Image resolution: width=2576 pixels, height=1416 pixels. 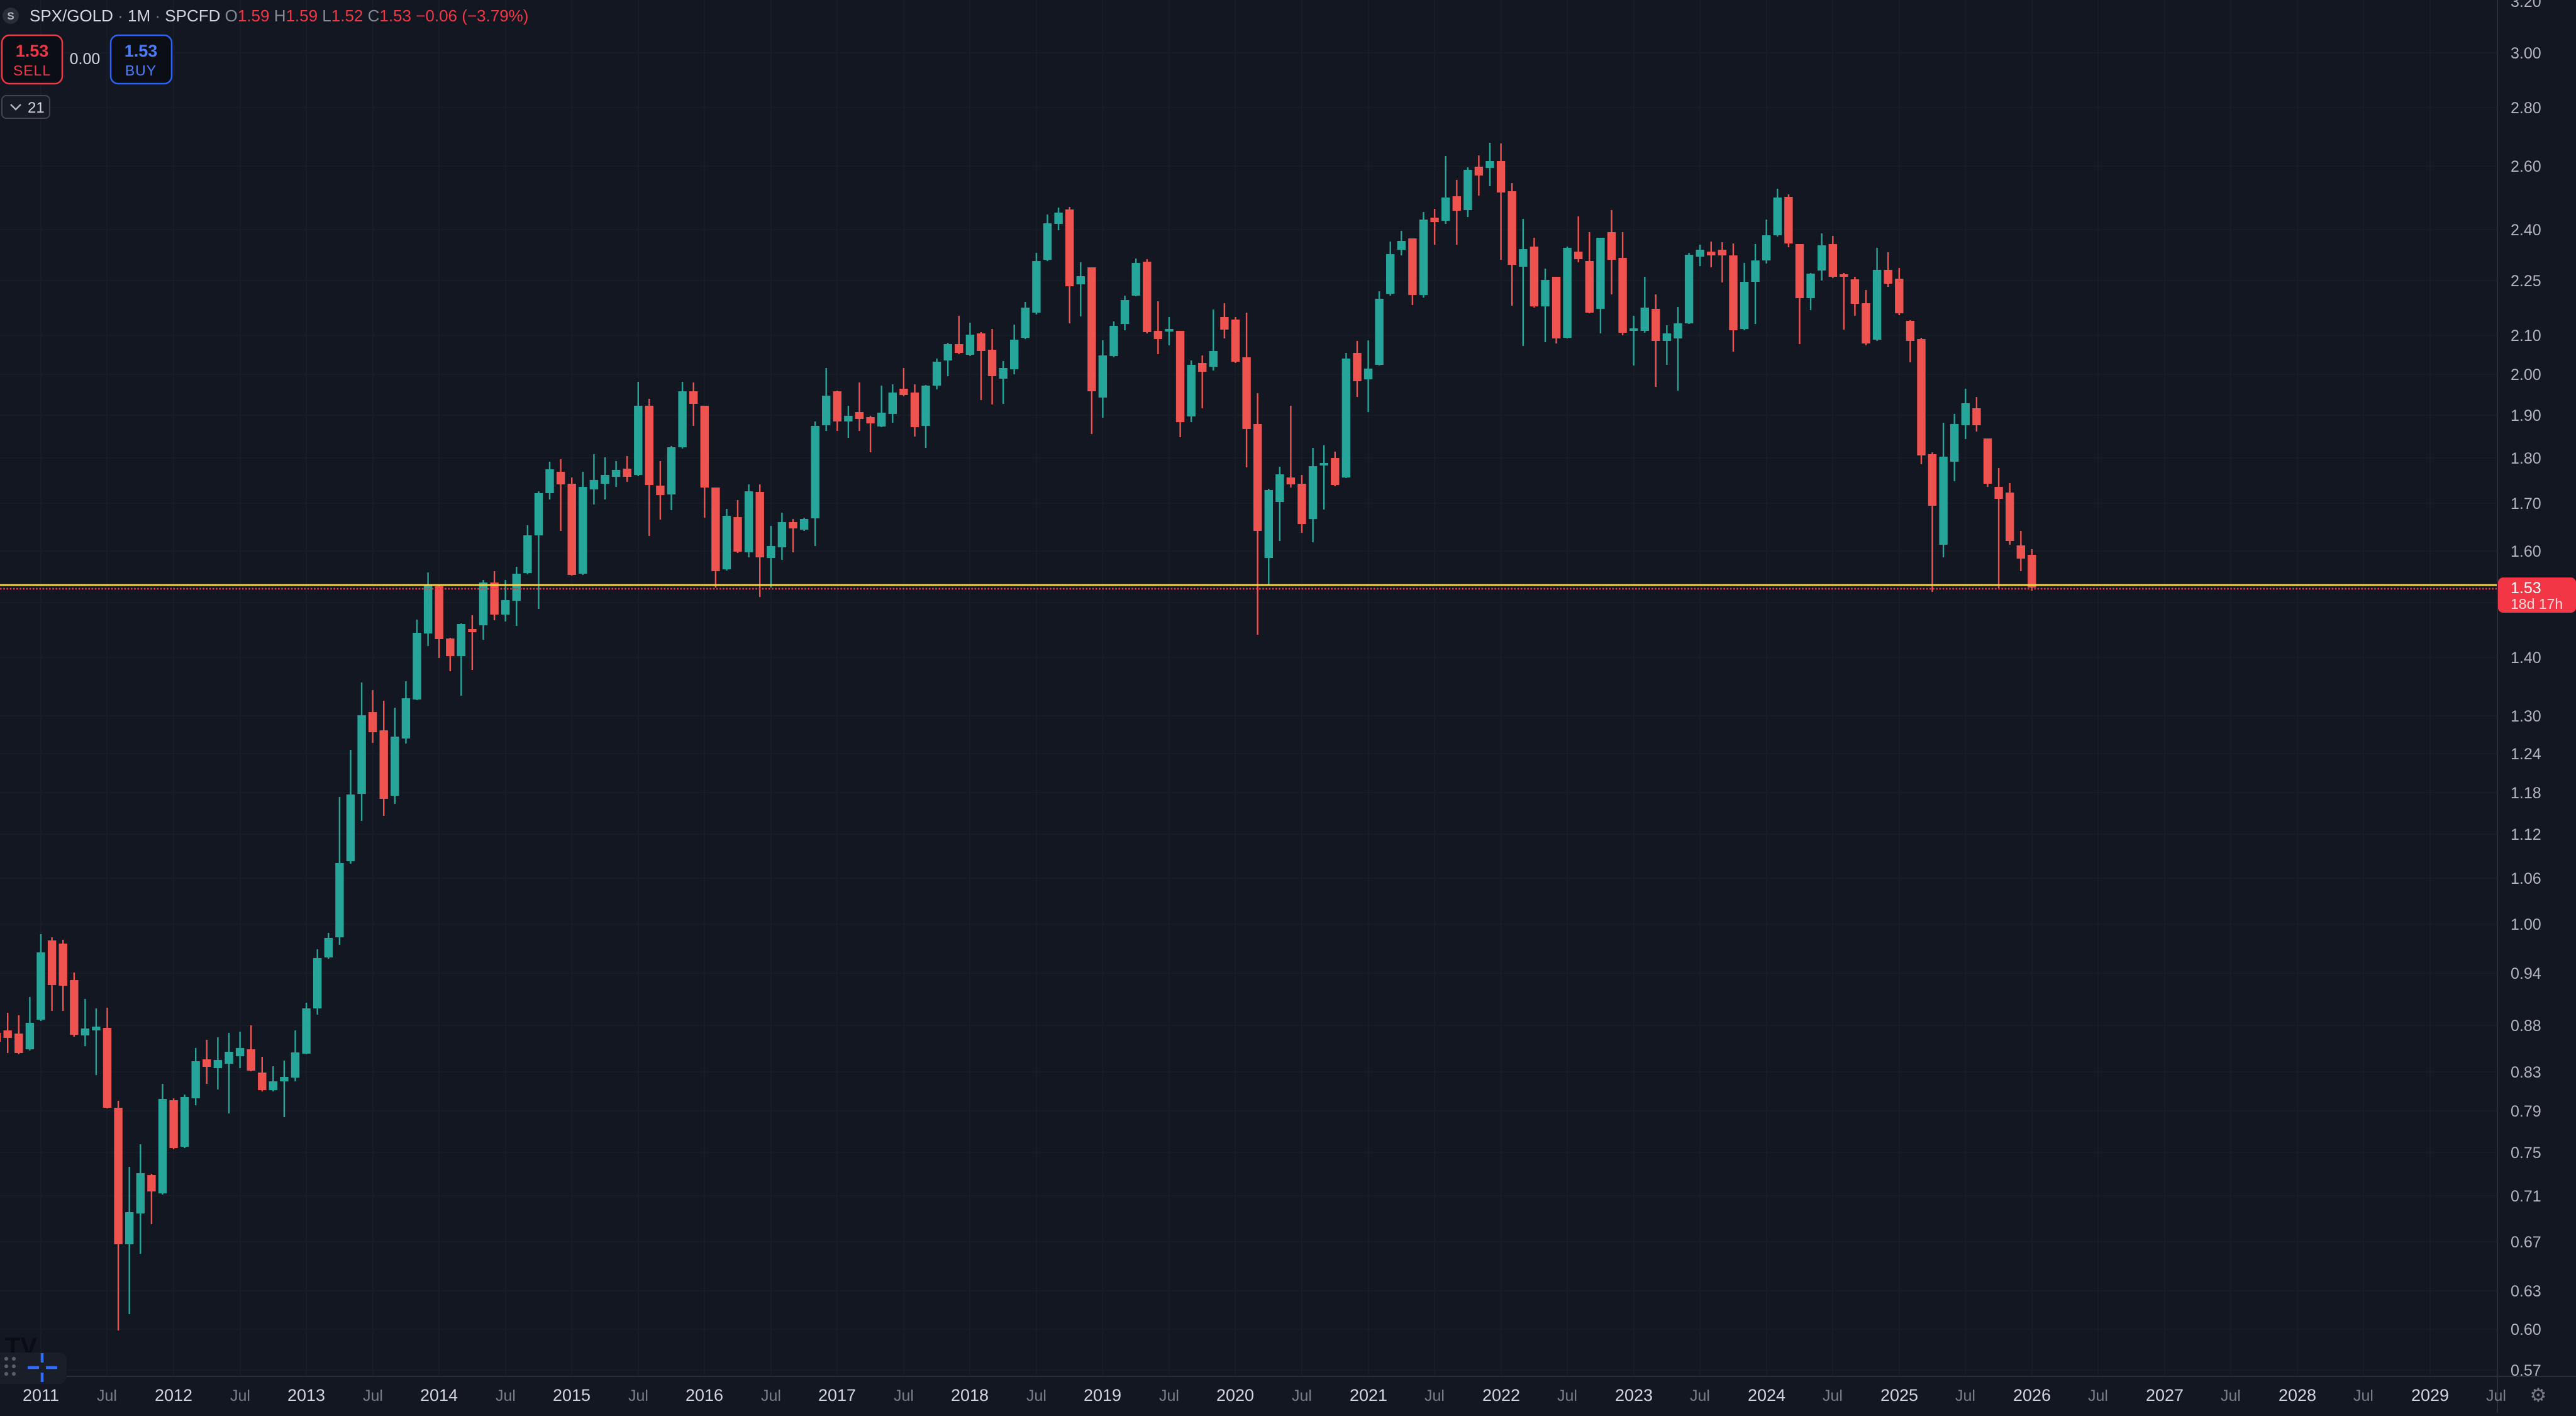 What do you see at coordinates (2526, 1111) in the screenshot?
I see `svg-text: 0.79` at bounding box center [2526, 1111].